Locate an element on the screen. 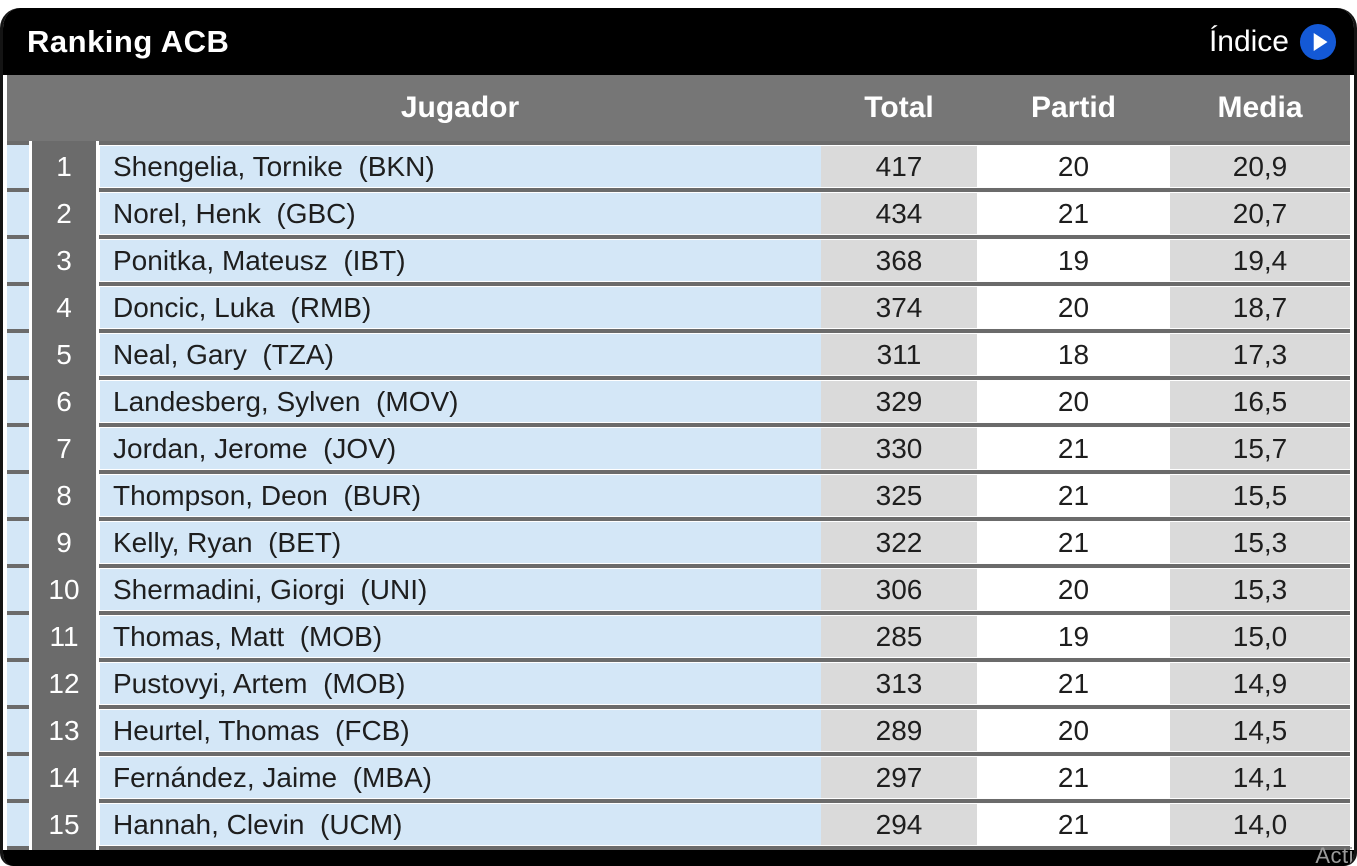 The width and height of the screenshot is (1357, 866). windows-activation-watermark: Acti is located at coordinates (1334, 854).